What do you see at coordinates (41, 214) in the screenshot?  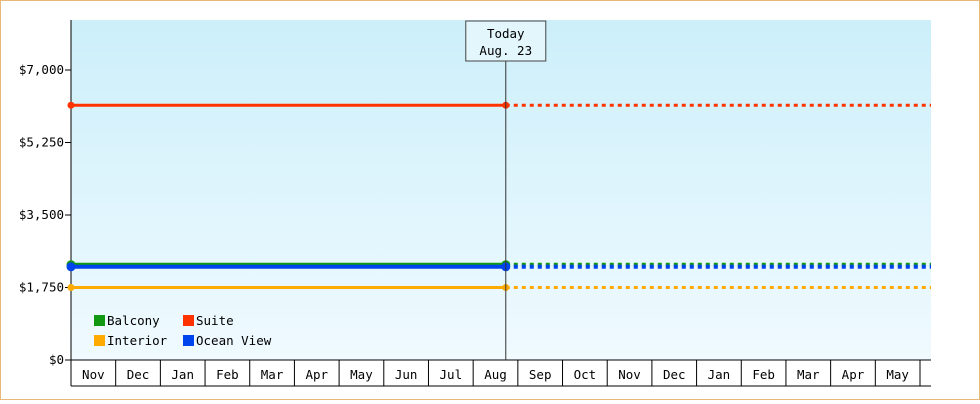 I see `y-tick-label: $3,500` at bounding box center [41, 214].